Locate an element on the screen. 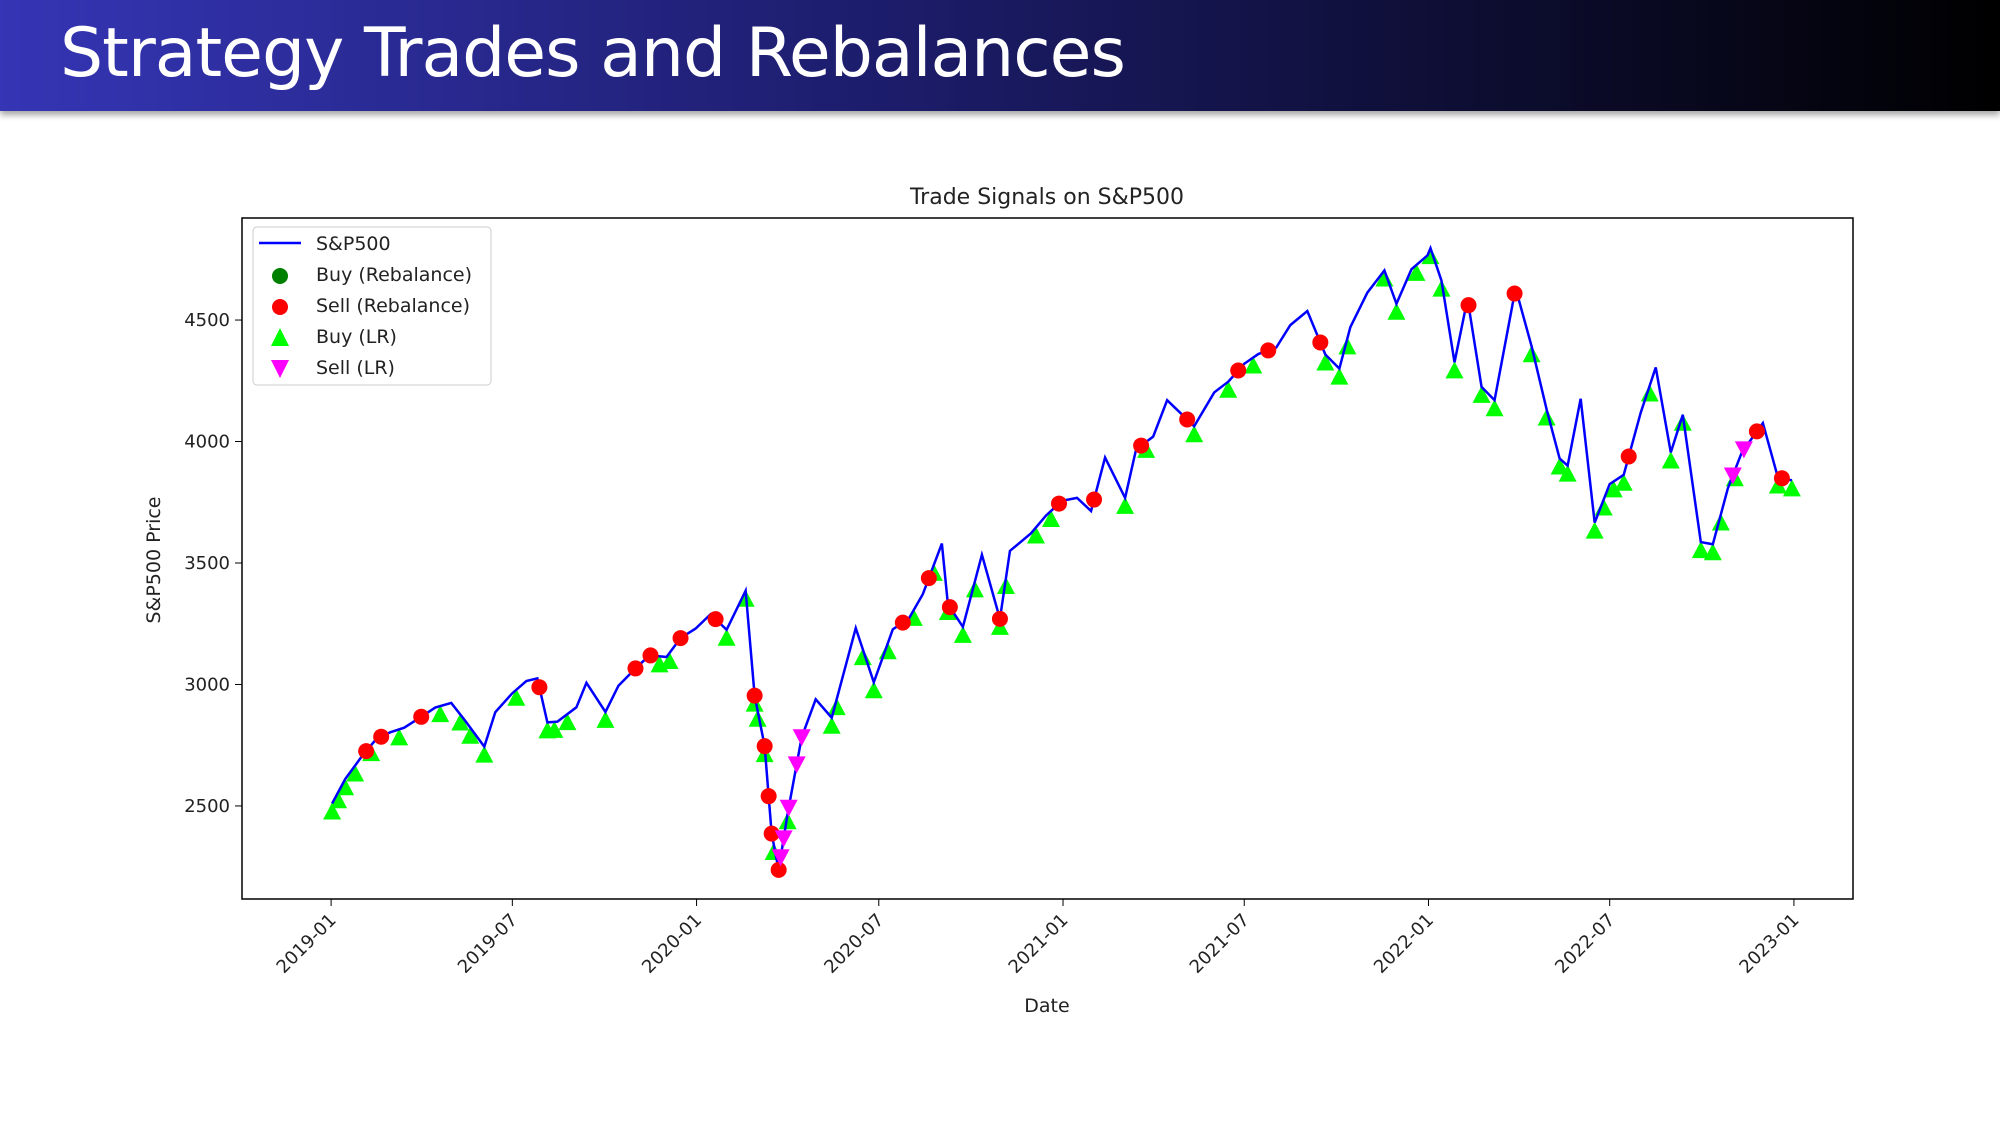  legend-label: S&P500 is located at coordinates (353, 244).